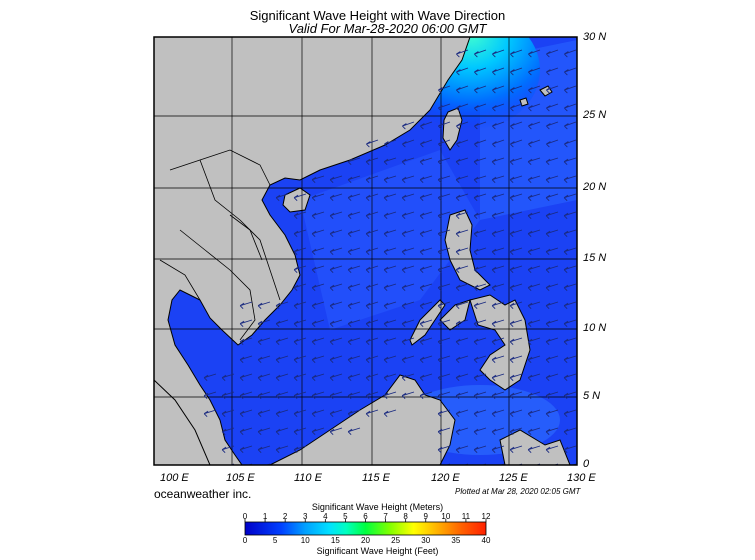 The height and width of the screenshot is (560, 755). What do you see at coordinates (305, 516) in the screenshot?
I see `colorbar-meter-tick: 3` at bounding box center [305, 516].